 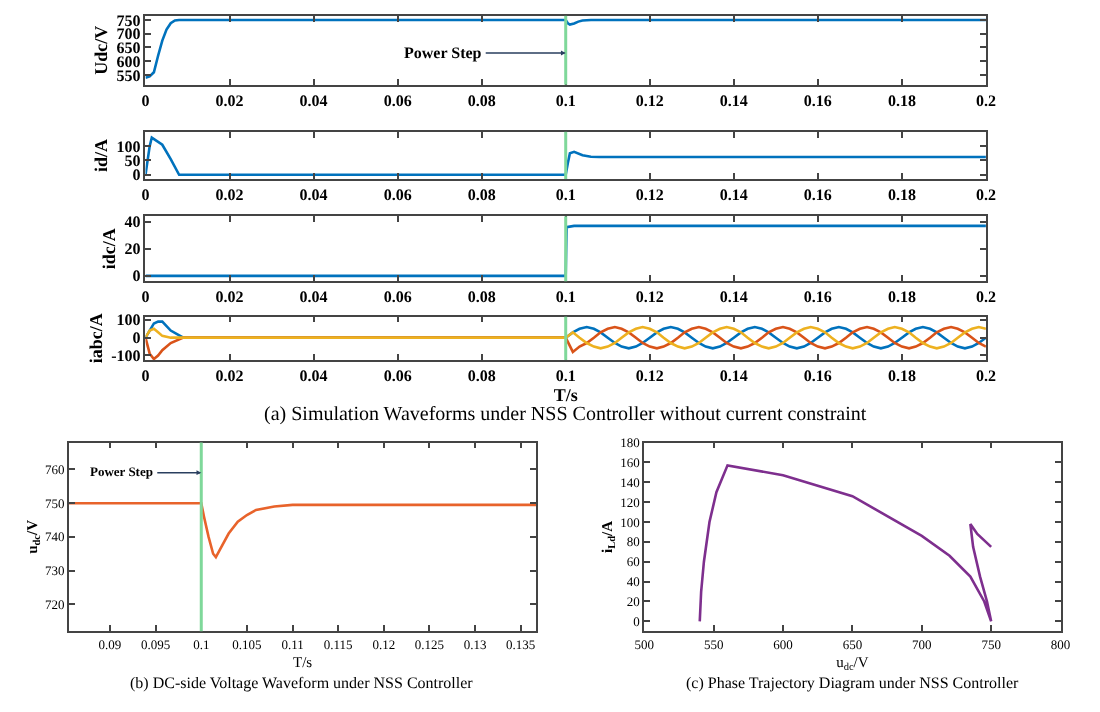 I want to click on y-tick-label: 700, so click(x=128, y=34).